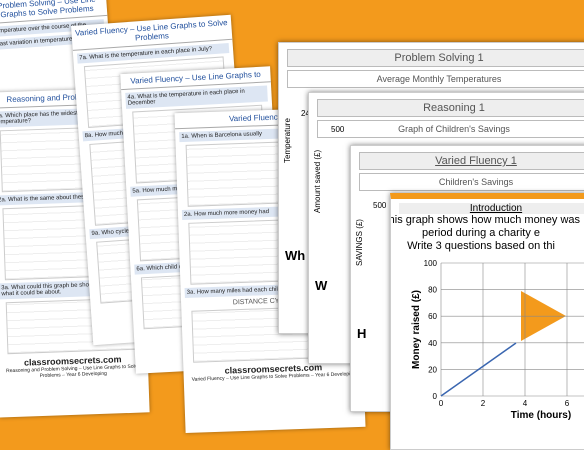 This screenshot has width=584, height=450. I want to click on text-line: This graph shows how much money was, so click(485, 220).